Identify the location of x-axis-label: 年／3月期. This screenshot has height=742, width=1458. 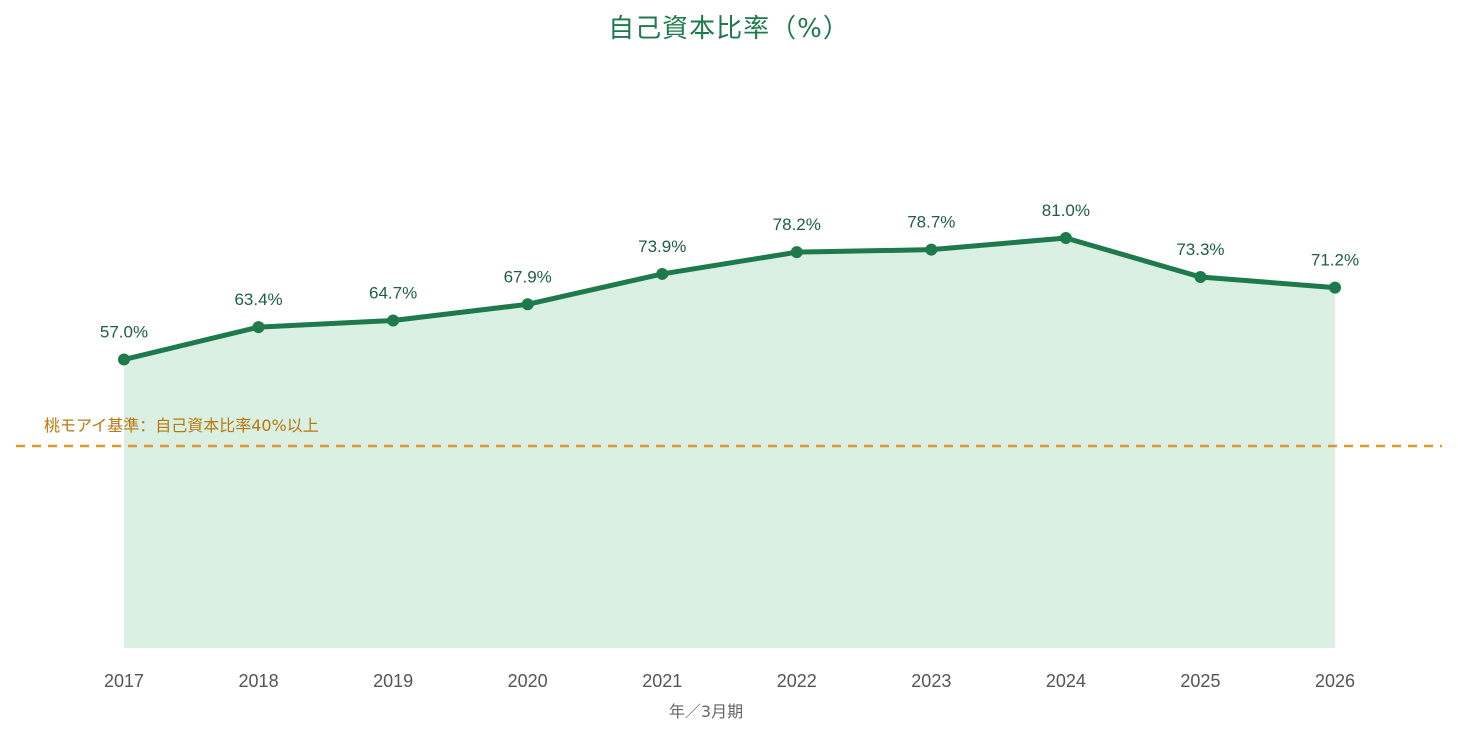
(706, 711).